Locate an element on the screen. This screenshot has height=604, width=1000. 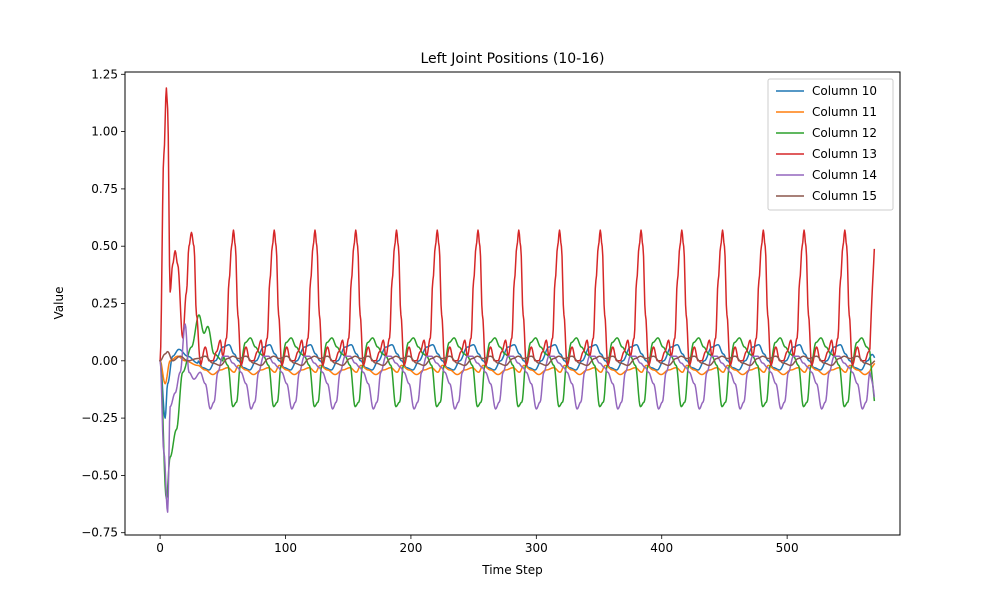
y-tick-label: 1.25 is located at coordinates (104, 74).